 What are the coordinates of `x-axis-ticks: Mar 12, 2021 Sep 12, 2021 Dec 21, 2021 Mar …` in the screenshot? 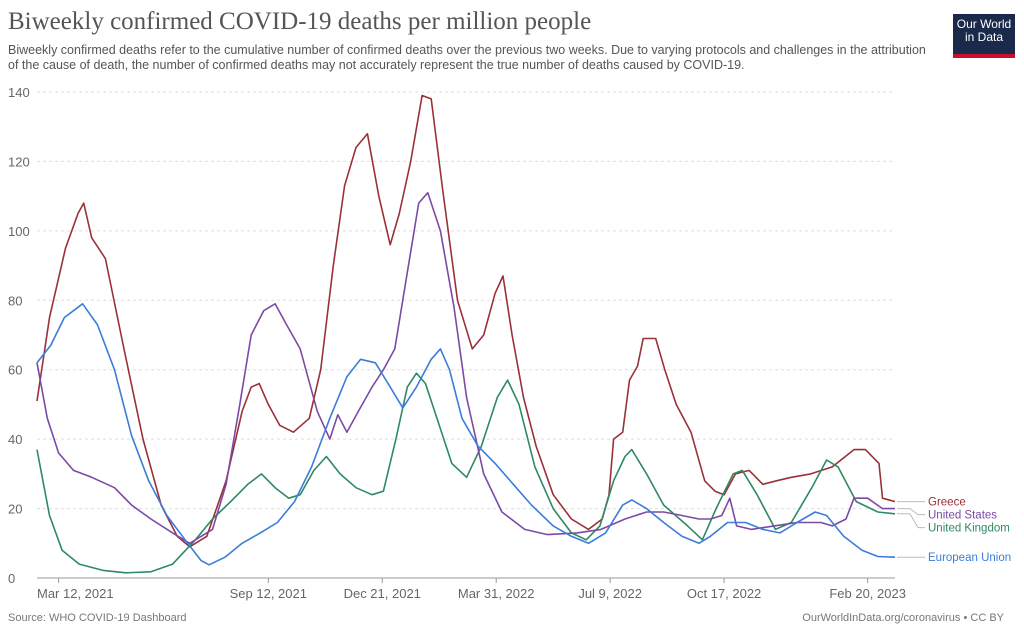 It's located at (471, 589).